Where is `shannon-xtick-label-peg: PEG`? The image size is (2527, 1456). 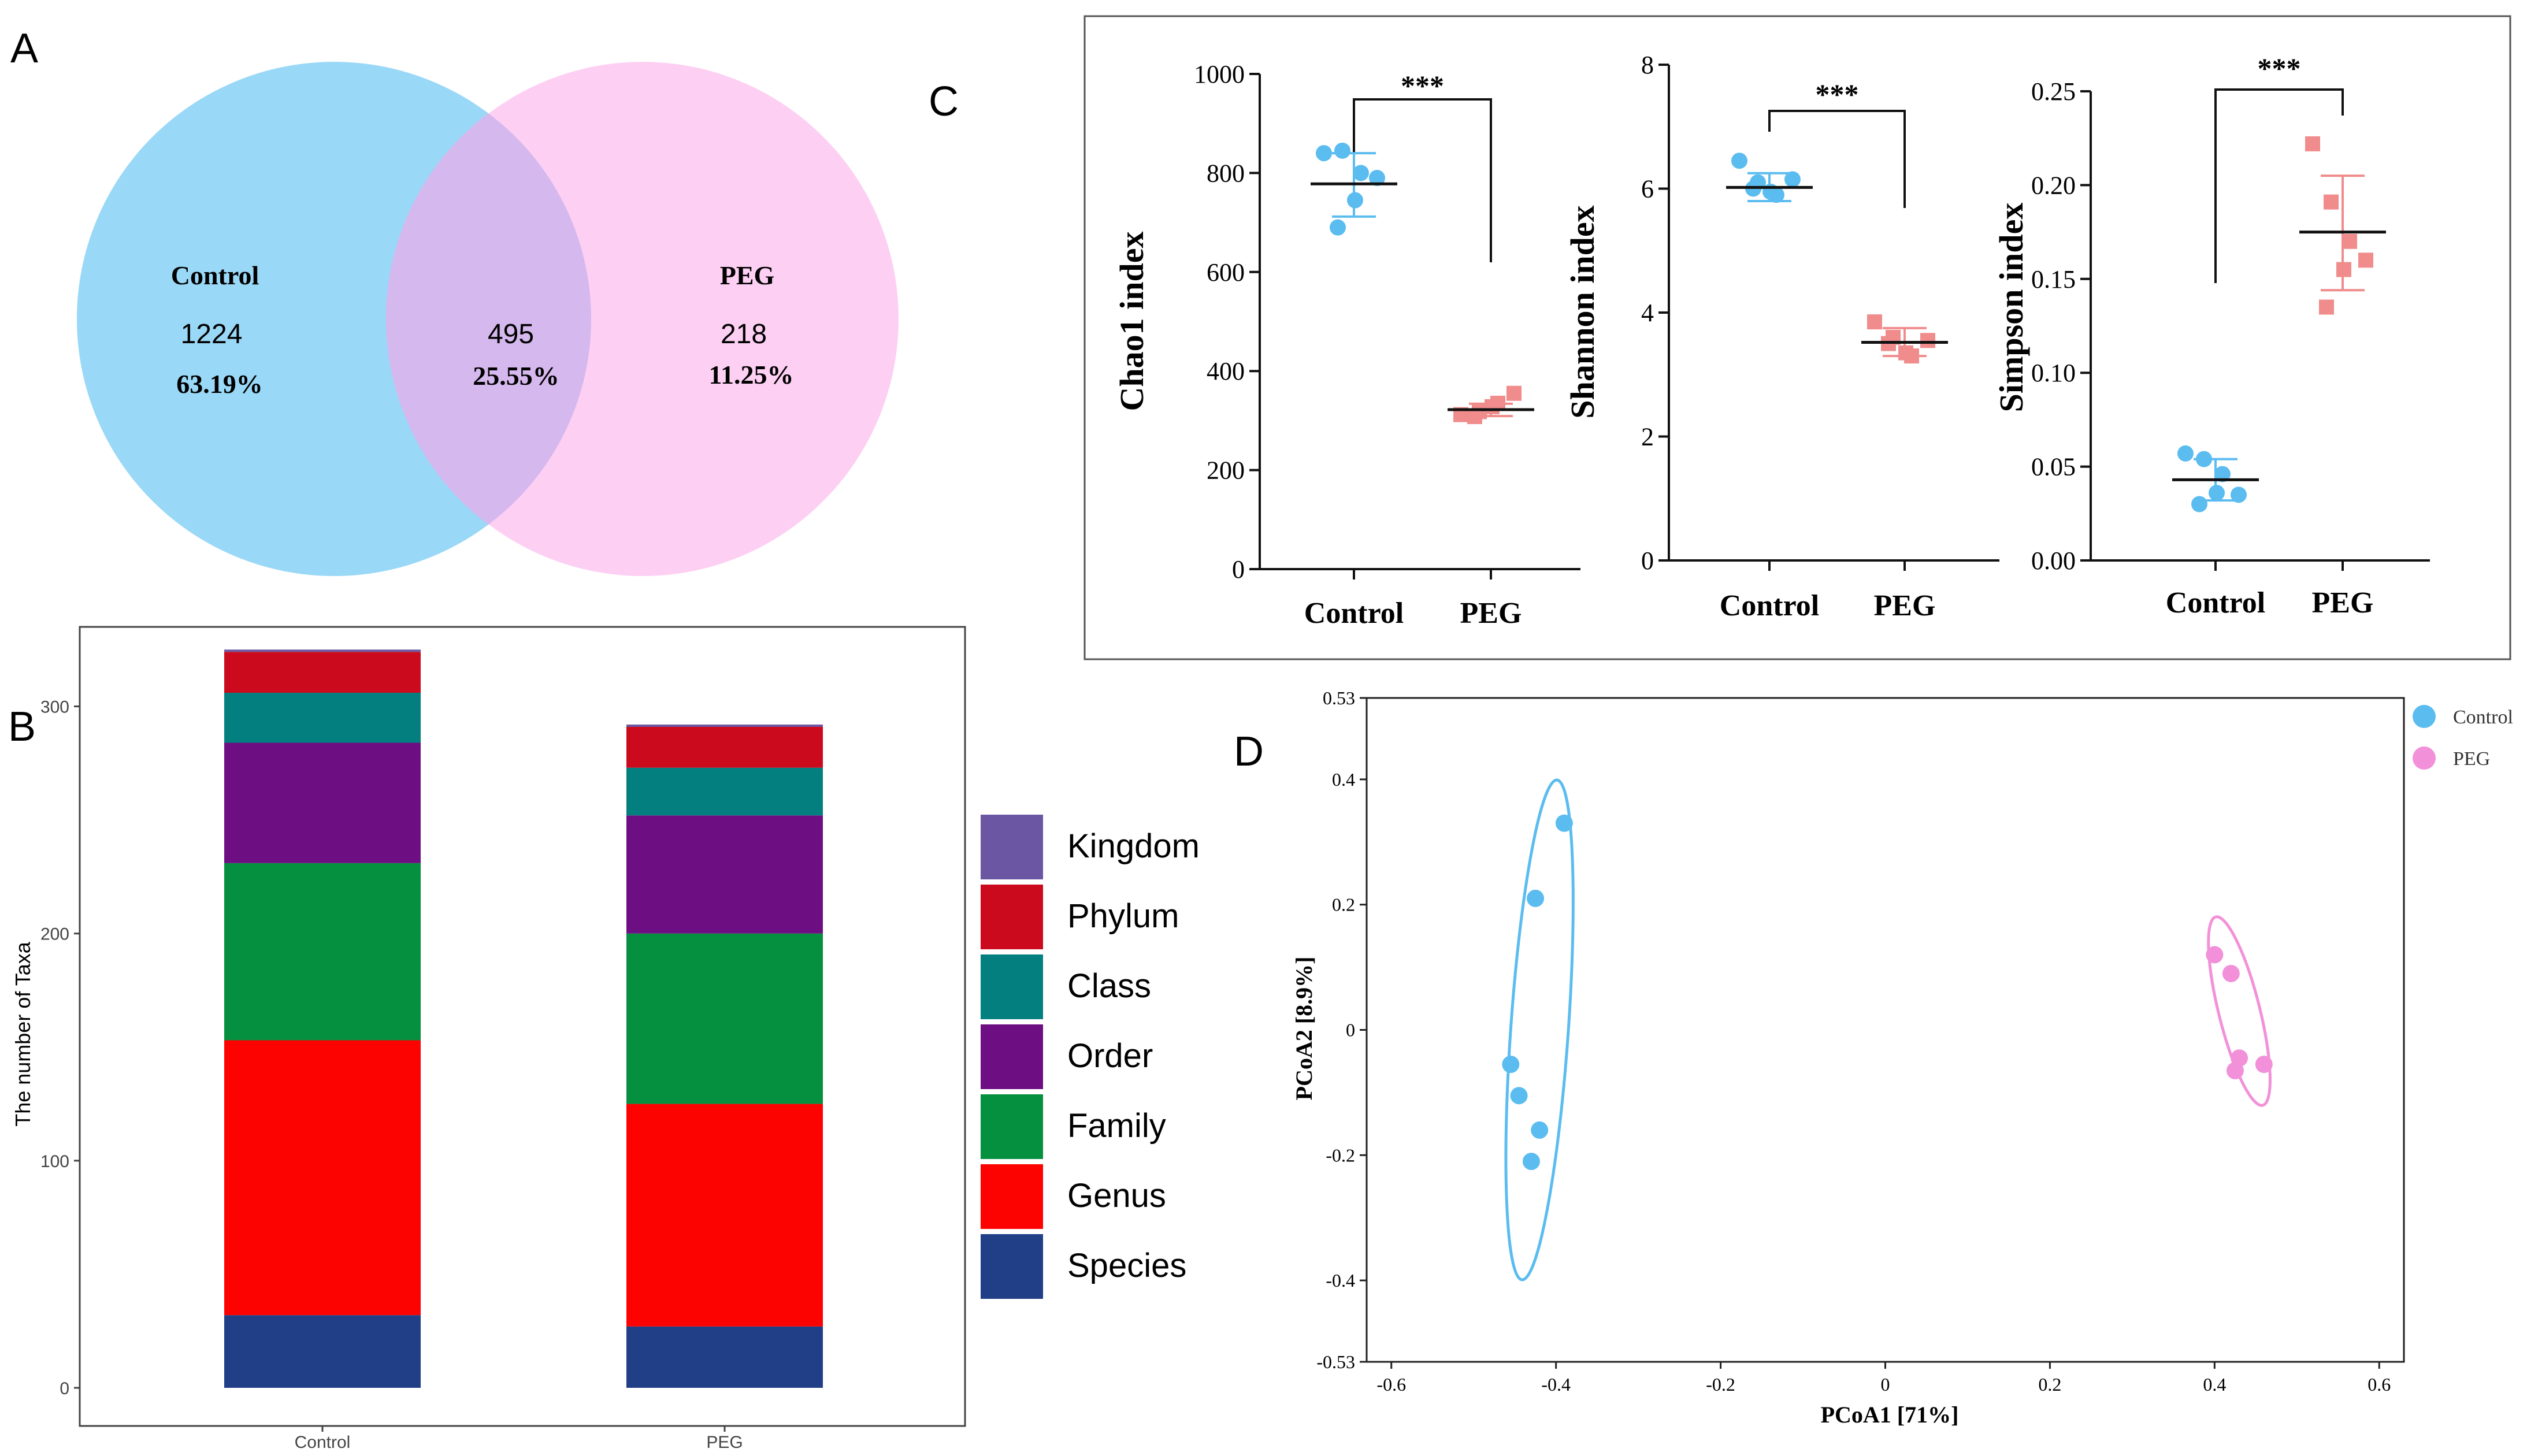 shannon-xtick-label-peg: PEG is located at coordinates (1905, 605).